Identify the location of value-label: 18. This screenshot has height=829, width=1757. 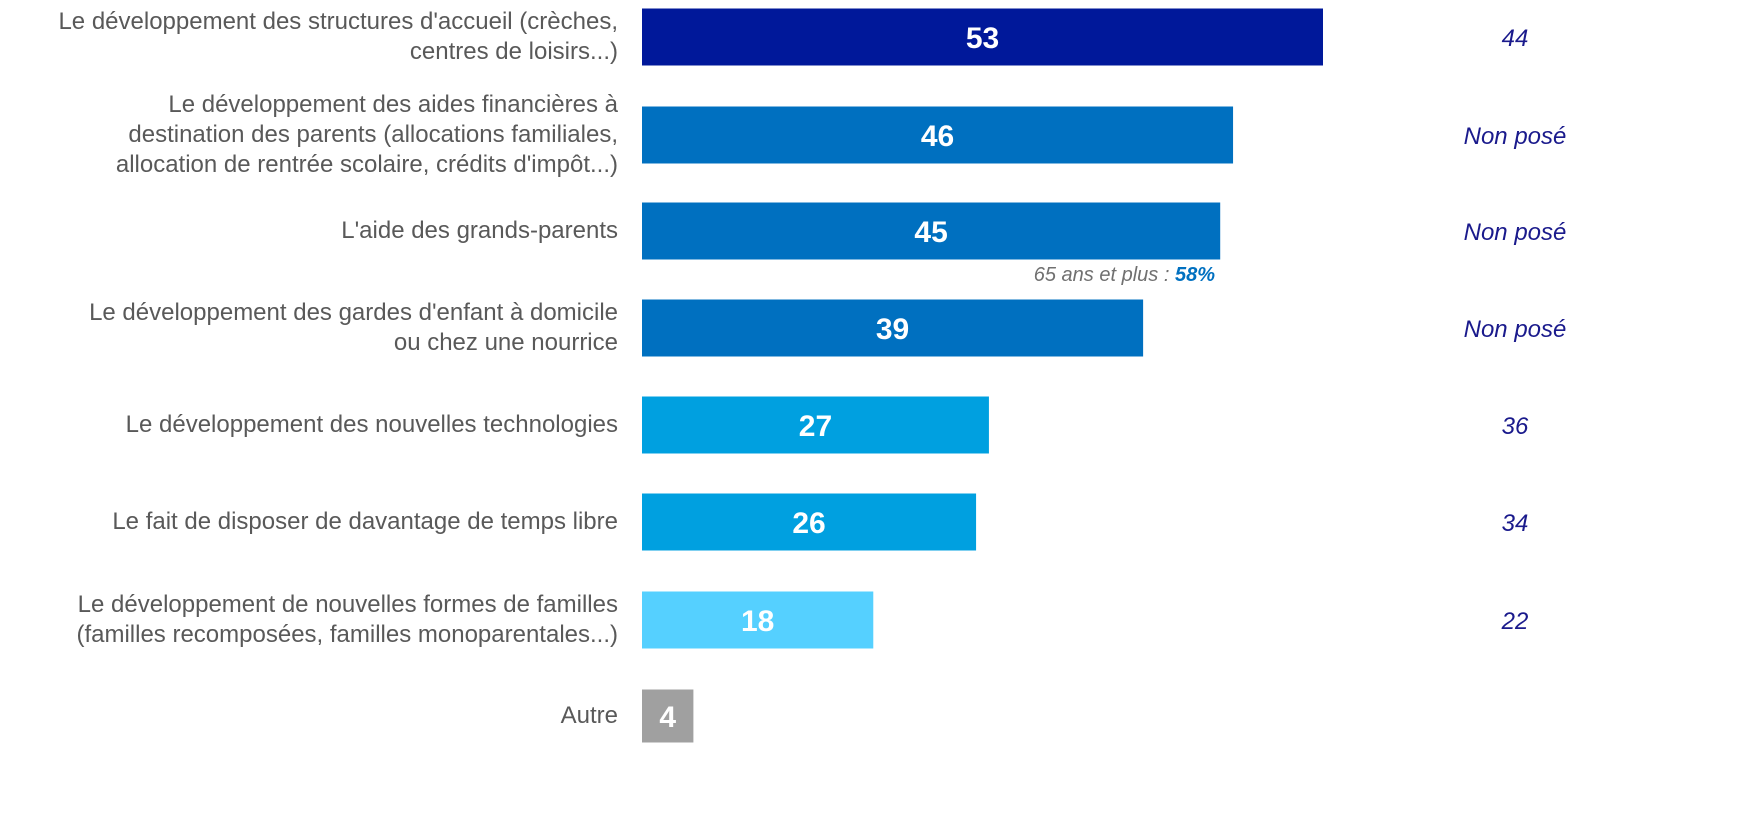
(757, 621).